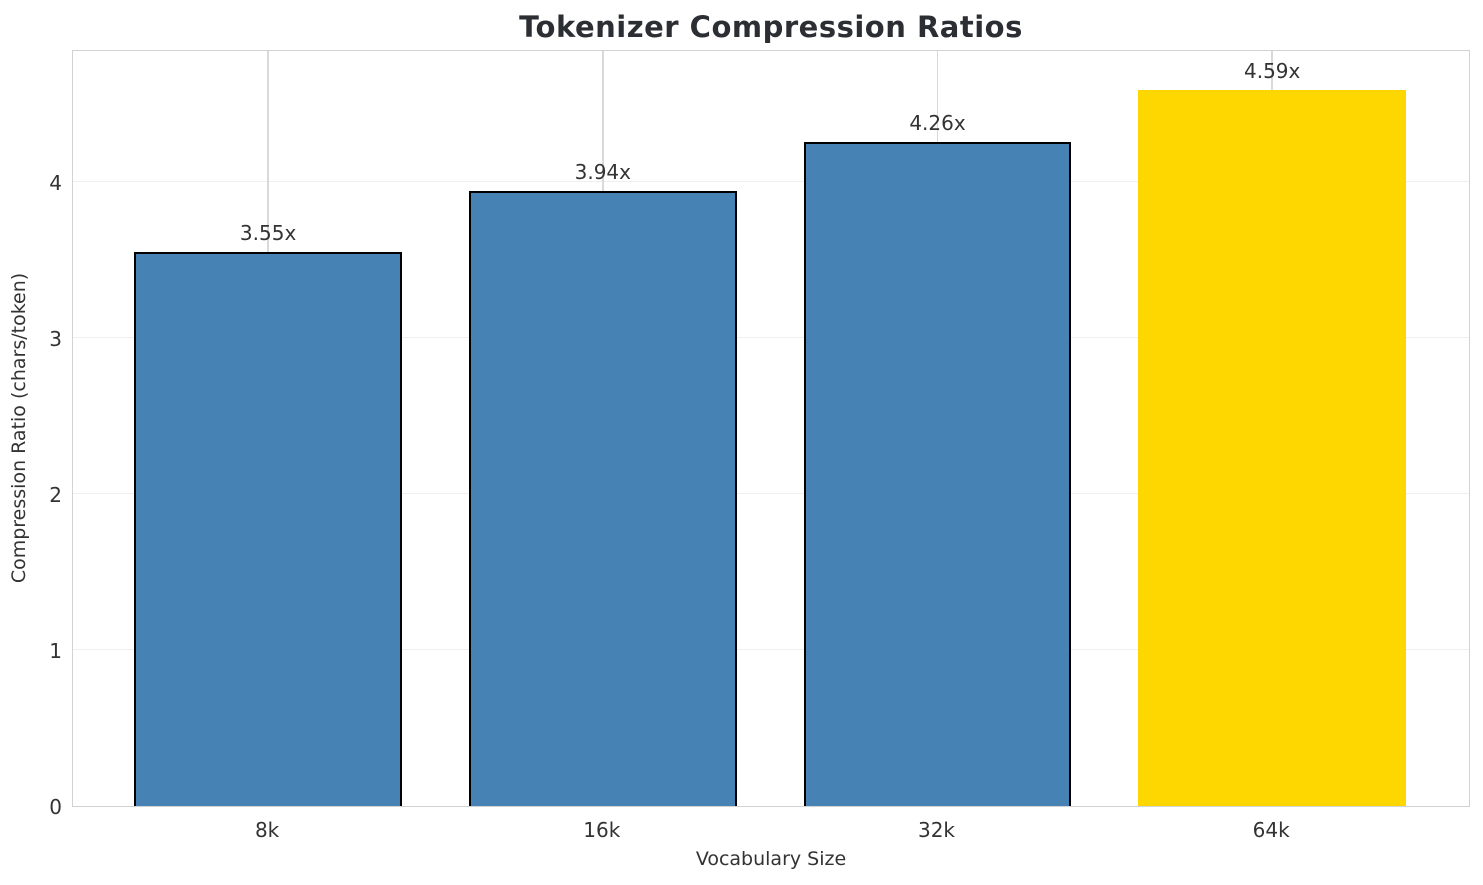 Image resolution: width=1483 pixels, height=885 pixels. I want to click on bar-value-label: 4.26x, so click(937, 122).